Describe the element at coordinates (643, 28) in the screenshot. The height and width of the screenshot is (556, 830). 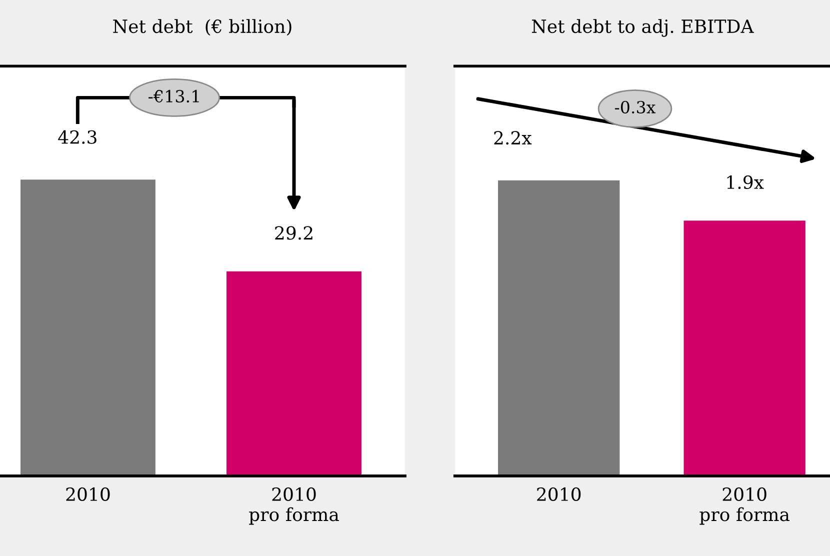
I see `chart-title: Net debt to adj. EBITDA` at that location.